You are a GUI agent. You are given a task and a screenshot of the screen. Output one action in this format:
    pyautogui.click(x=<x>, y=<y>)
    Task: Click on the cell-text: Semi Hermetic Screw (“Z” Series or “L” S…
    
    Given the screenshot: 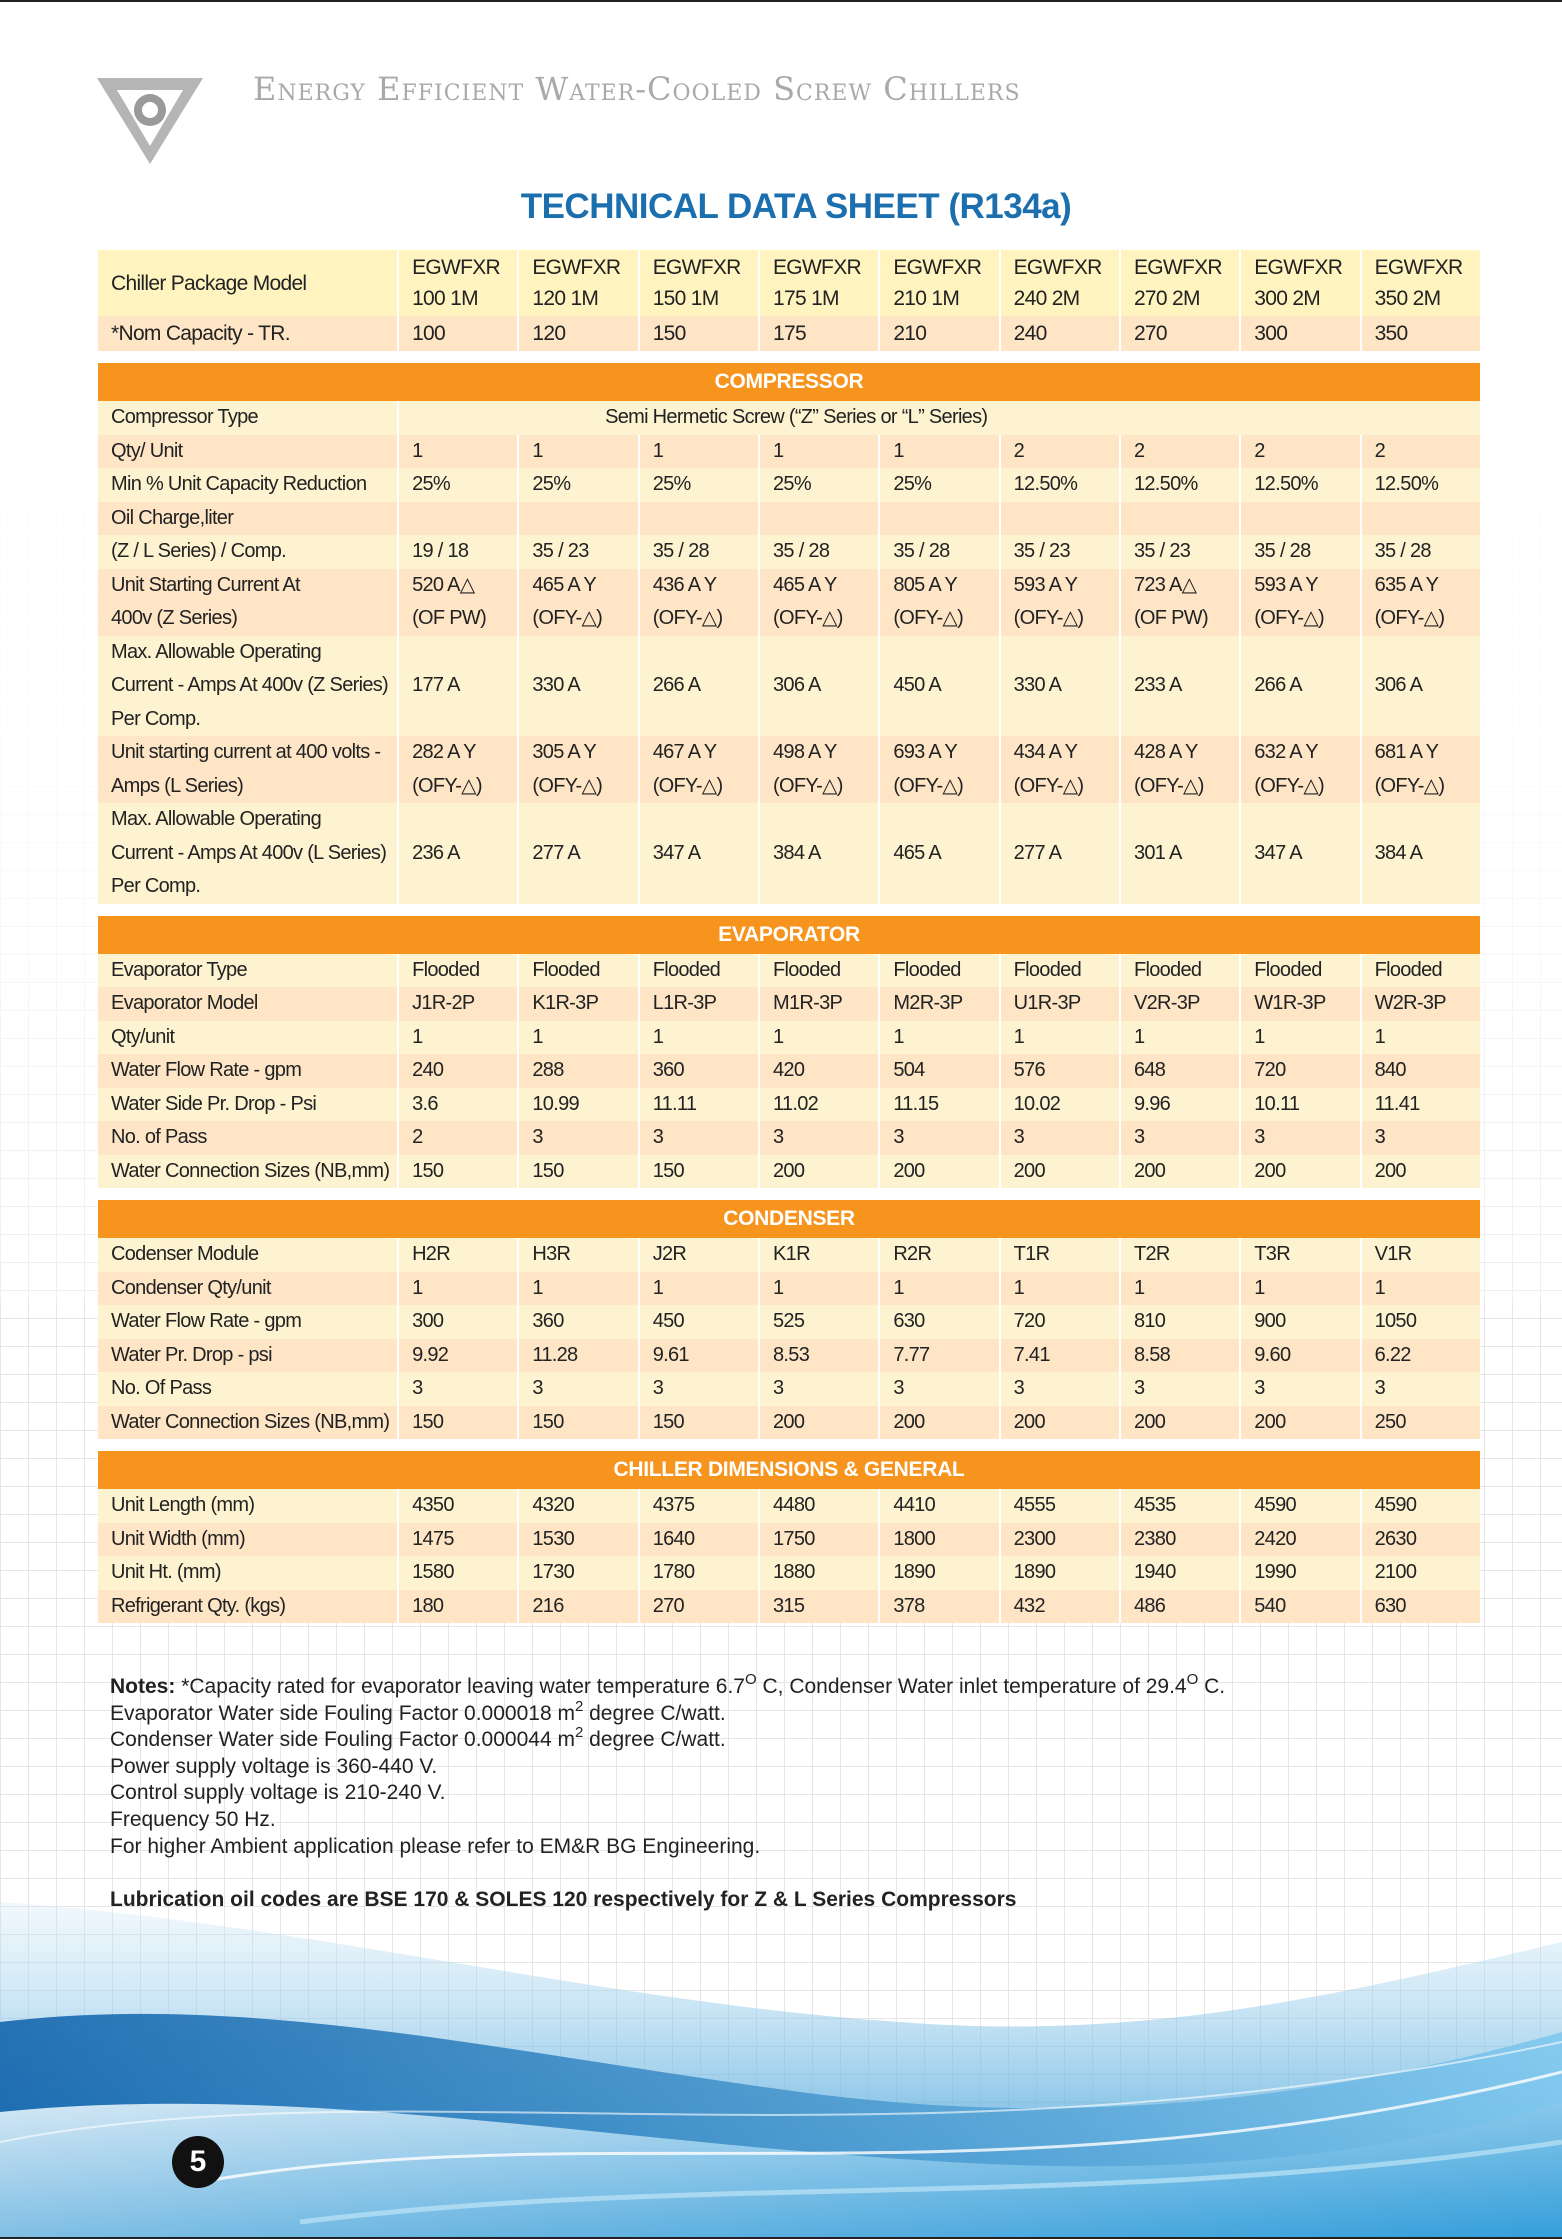 What is the action you would take?
    pyautogui.click(x=796, y=417)
    